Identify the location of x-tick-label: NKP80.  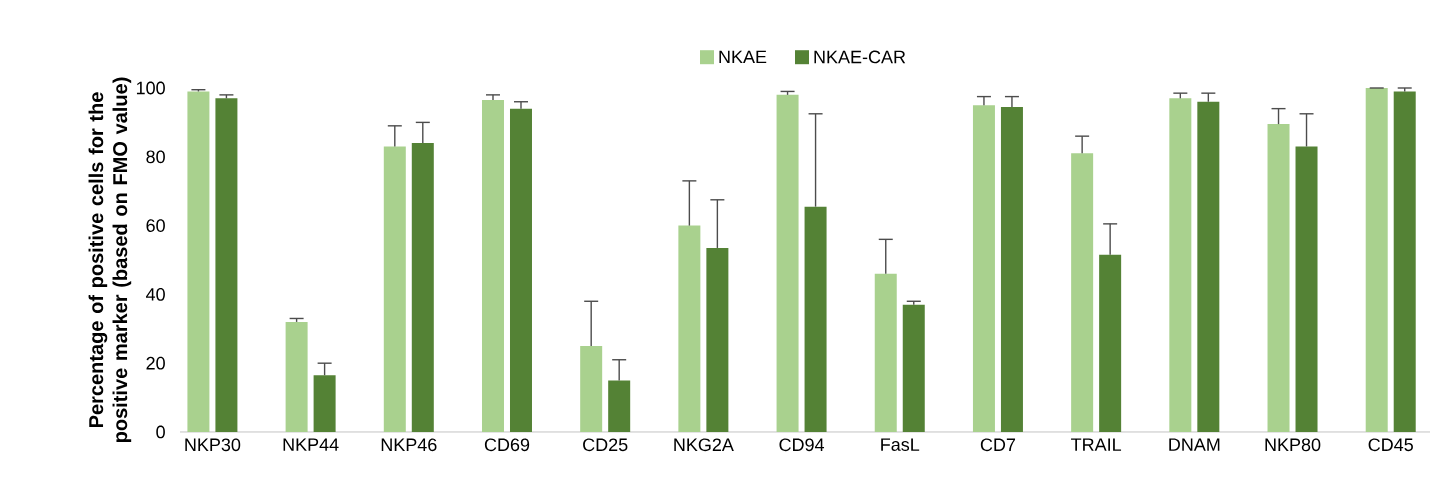
(1293, 445).